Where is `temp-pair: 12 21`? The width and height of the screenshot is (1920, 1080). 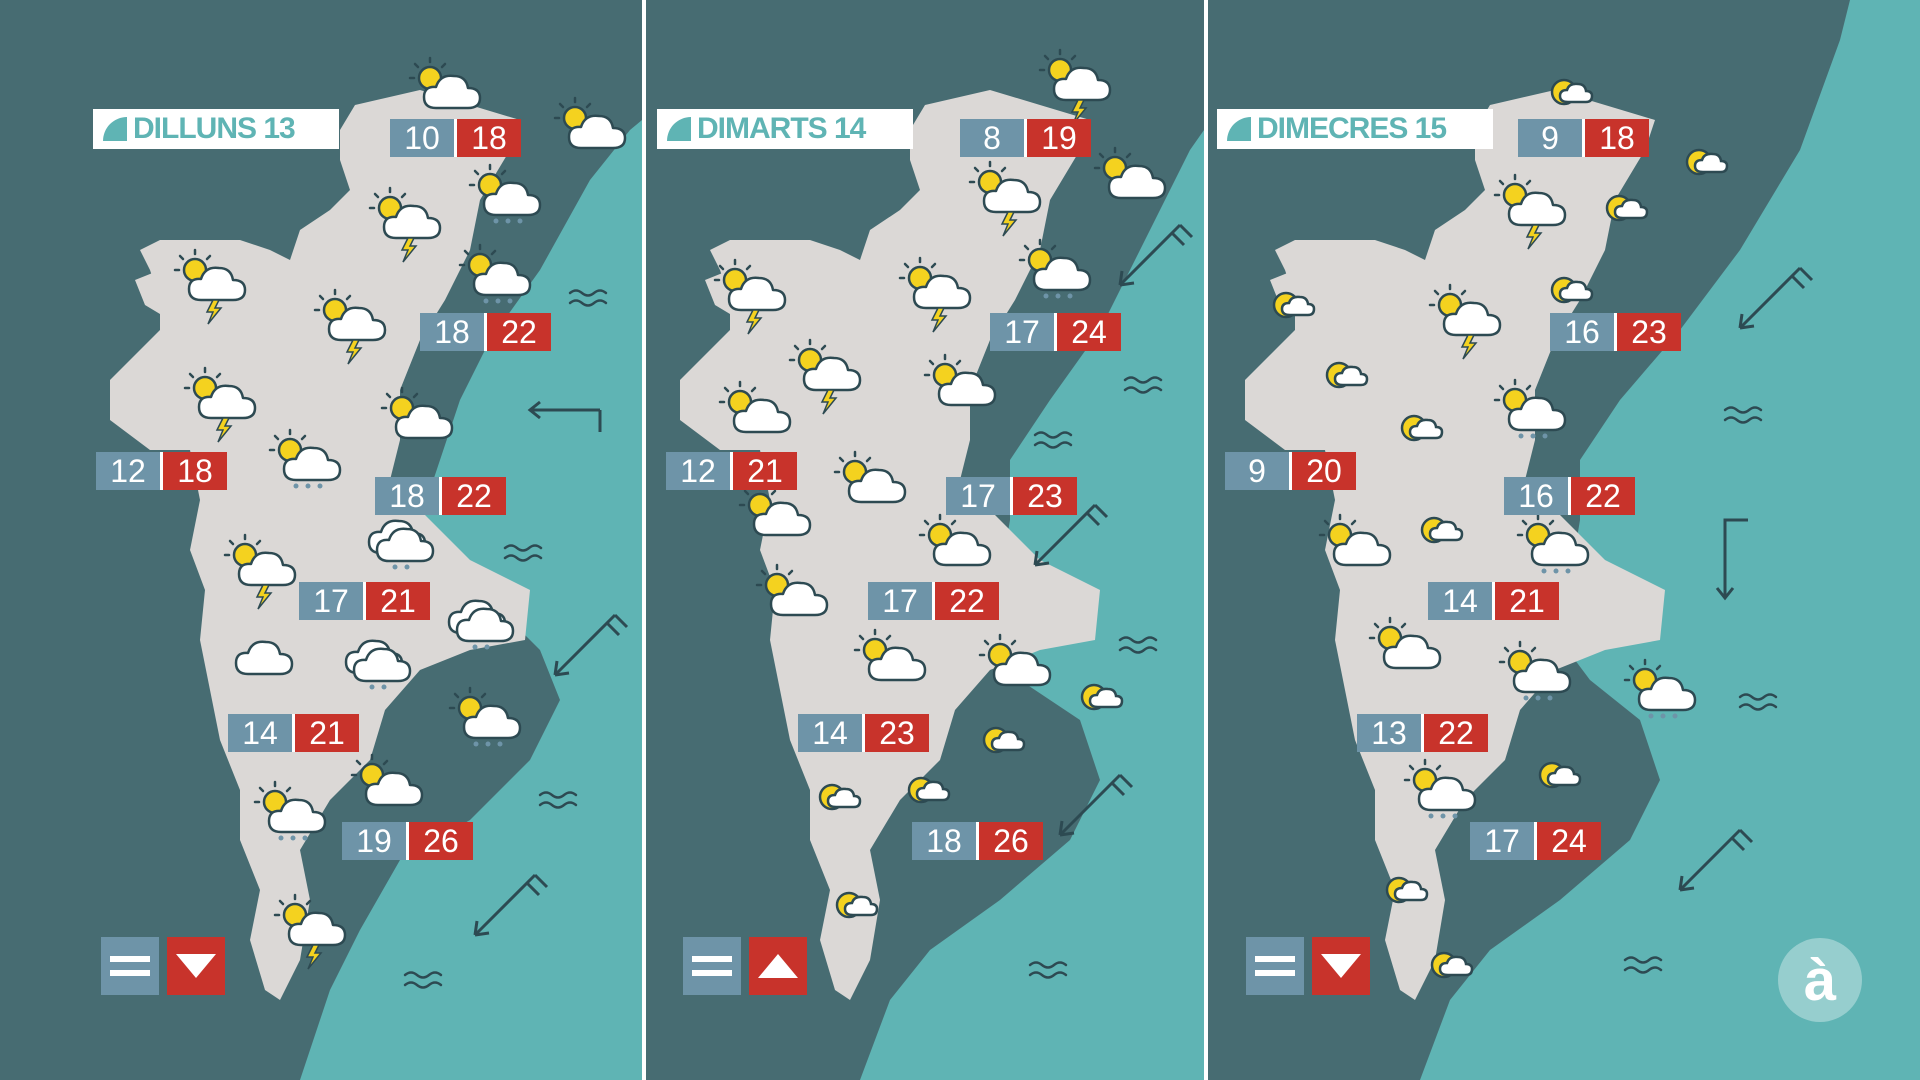 temp-pair: 12 21 is located at coordinates (731, 471).